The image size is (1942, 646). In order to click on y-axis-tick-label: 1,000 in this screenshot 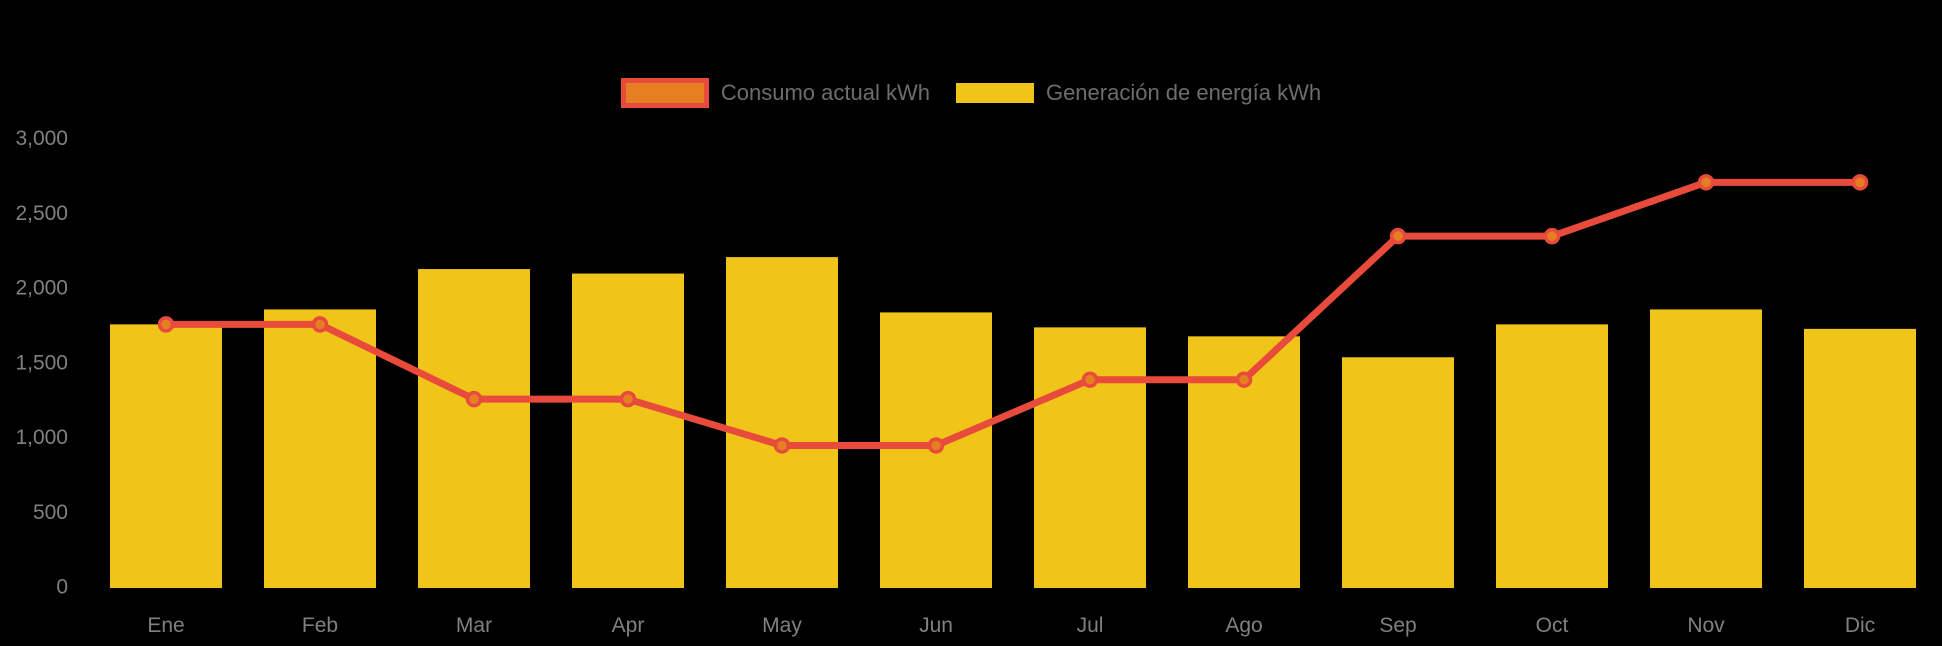, I will do `click(41, 437)`.